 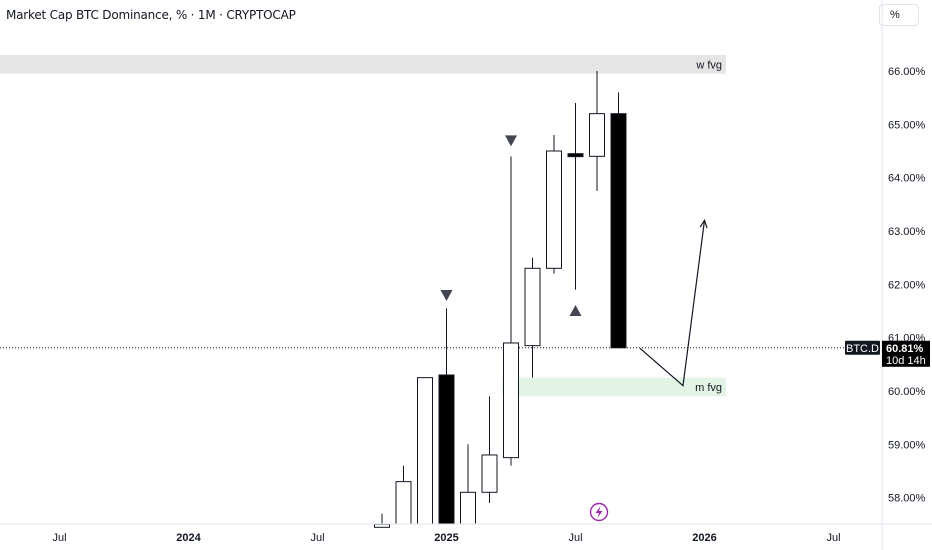 I want to click on time-tick-label: 2024, so click(x=188, y=538).